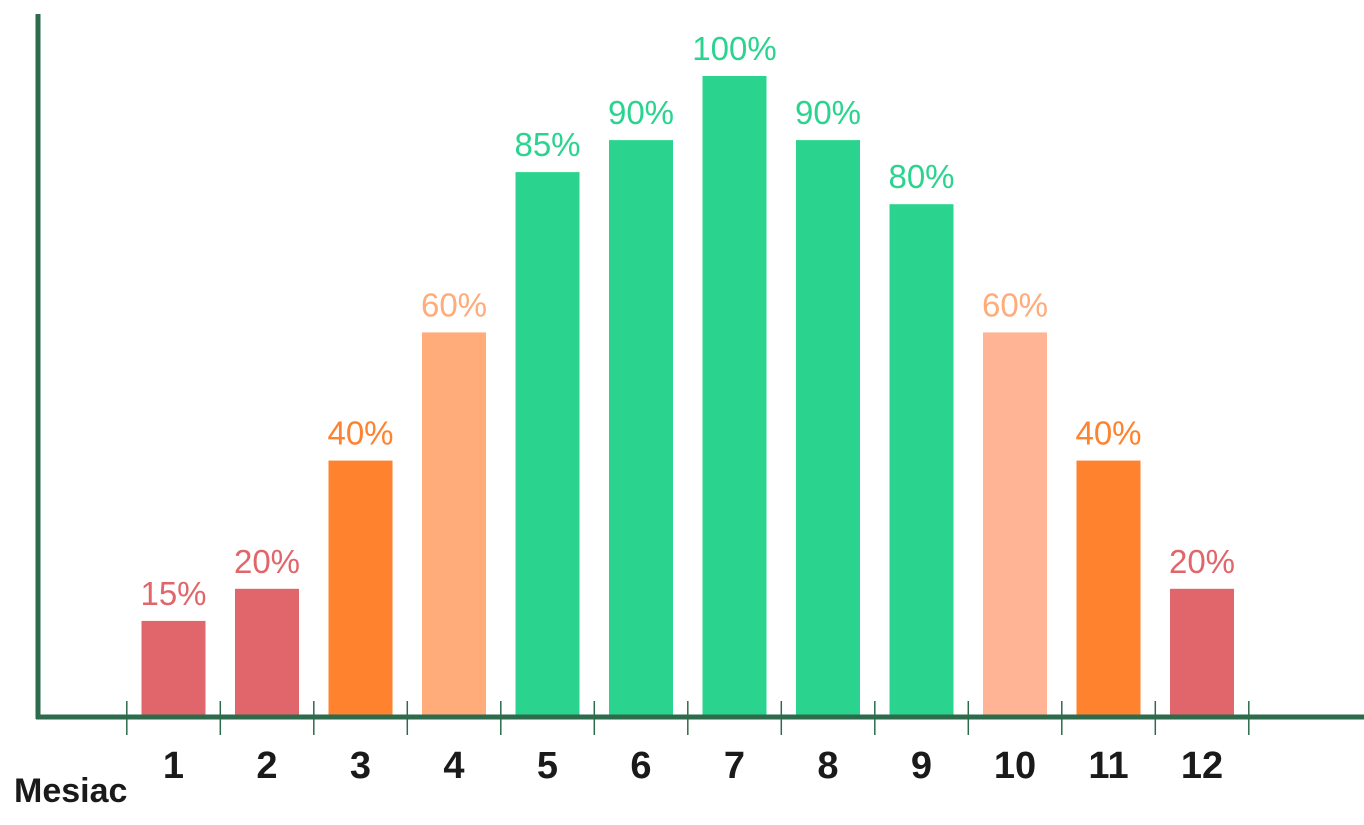 Image resolution: width=1364 pixels, height=825 pixels. What do you see at coordinates (693, 766) in the screenshot?
I see `x-tick-labels-layer: 1 2 3 4 5 6 7 8 9 10 11 12` at bounding box center [693, 766].